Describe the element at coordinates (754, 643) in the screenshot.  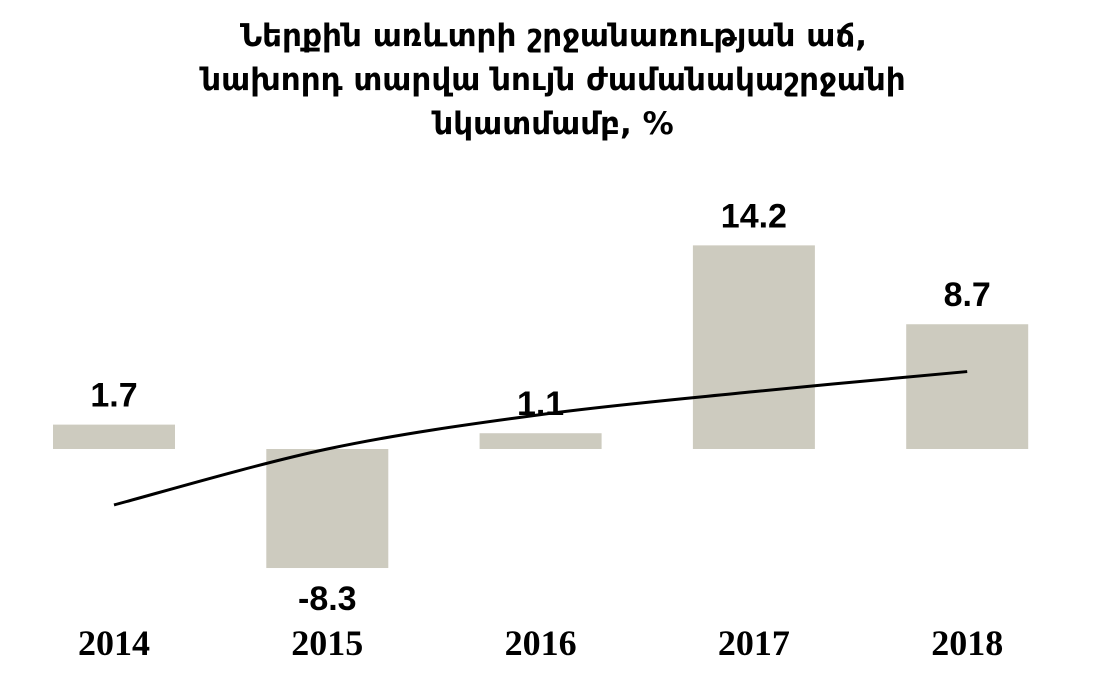
I see `x-tick-label-2017: 2017` at that location.